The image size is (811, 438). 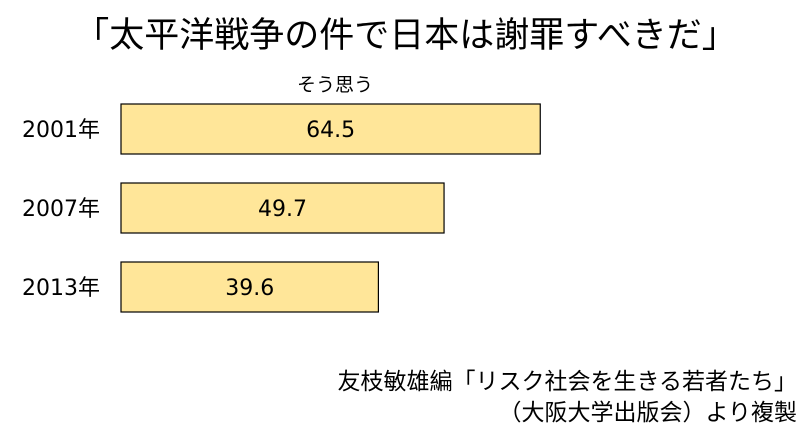 I want to click on source-credit-line-1: 友枝敏雄編「リスク社会を生きる若者たち」, so click(x=567, y=382).